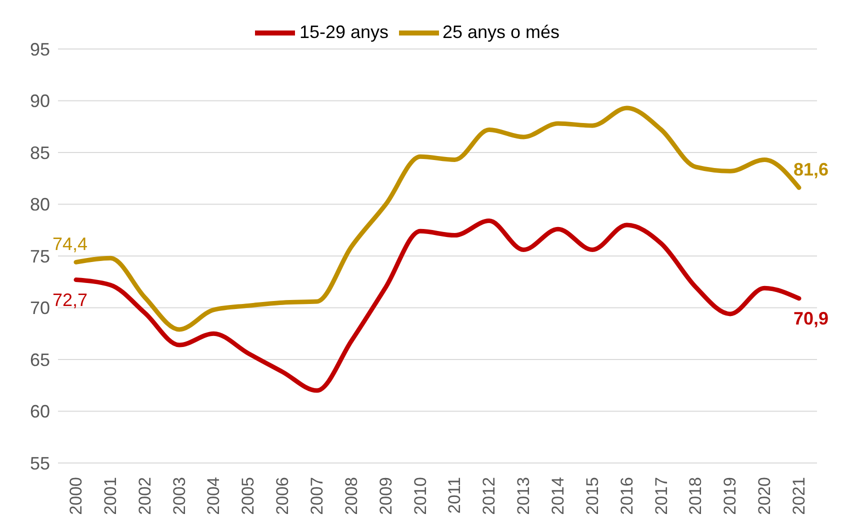 This screenshot has height=531, width=865. Describe the element at coordinates (811, 318) in the screenshot. I see `data-label: 70,9` at that location.